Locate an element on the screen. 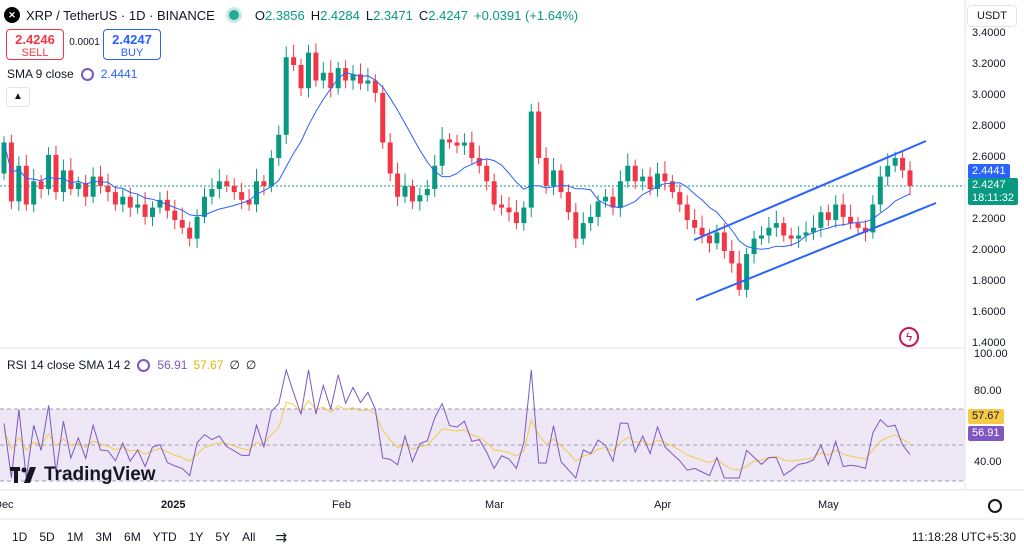  rsi-sma-line is located at coordinates (457, 435).